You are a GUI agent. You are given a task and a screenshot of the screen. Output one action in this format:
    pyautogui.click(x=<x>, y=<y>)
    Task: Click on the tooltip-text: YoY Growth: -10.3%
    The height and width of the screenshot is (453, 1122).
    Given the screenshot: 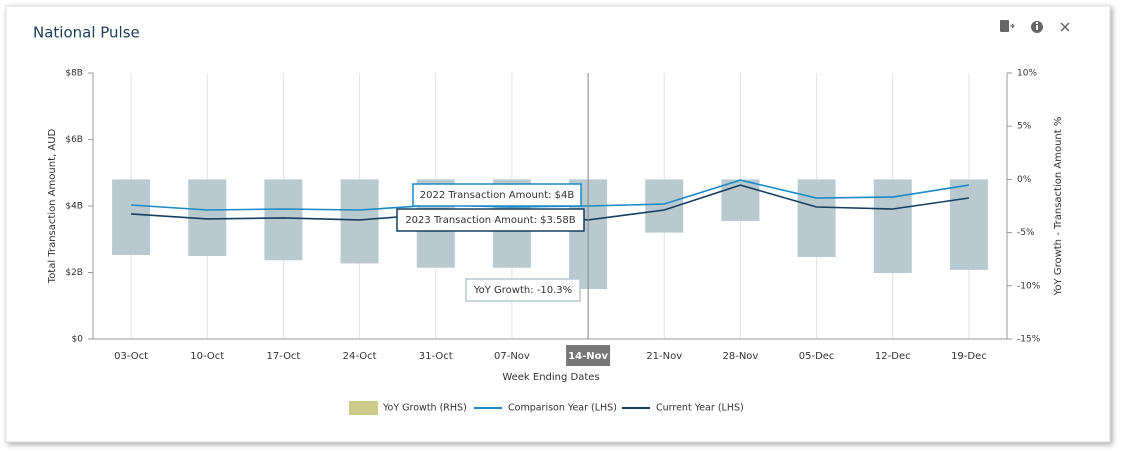 What is the action you would take?
    pyautogui.click(x=522, y=290)
    